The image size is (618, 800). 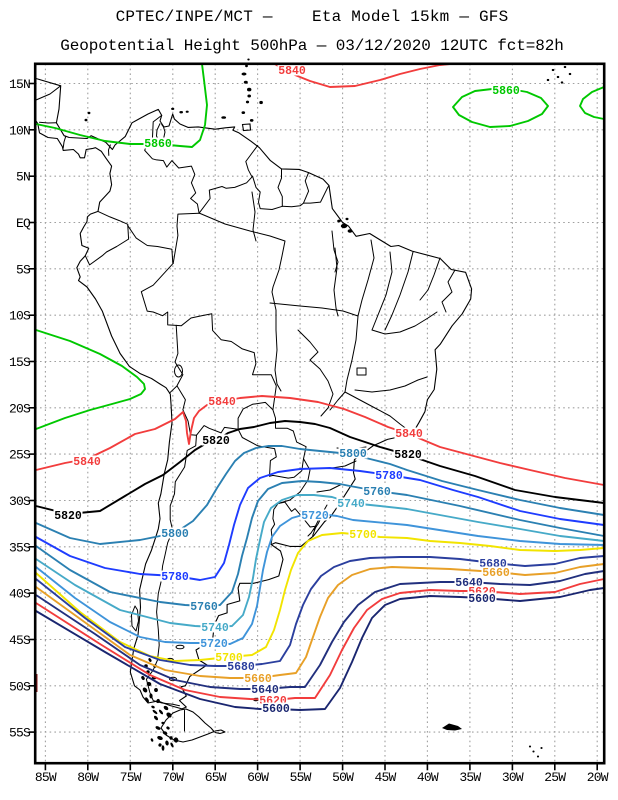 I want to click on svg-text: 45W, so click(x=385, y=777).